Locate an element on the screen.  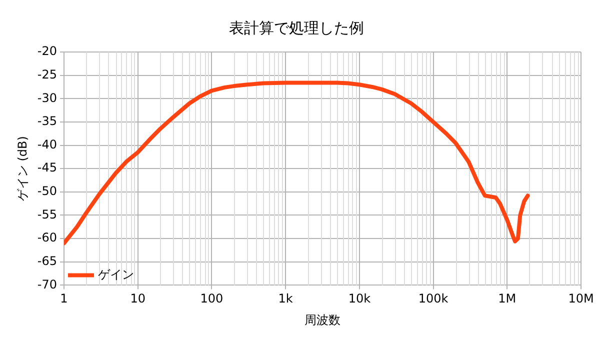
x-tick-label: 100k is located at coordinates (433, 299).